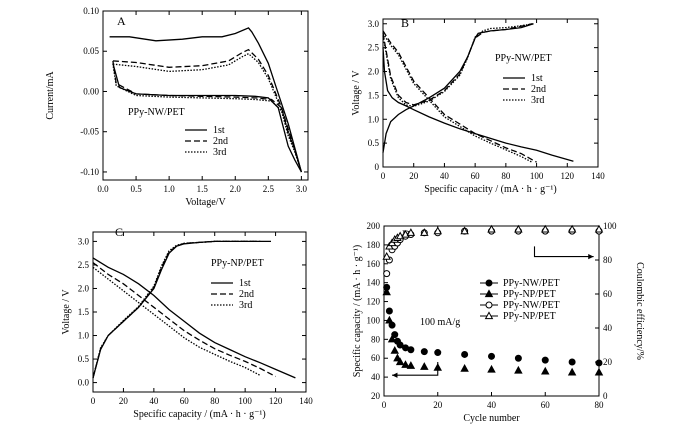 Image resolution: width=700 pixels, height=437 pixels. I want to click on y-tick-label: 200, so click(374, 226).